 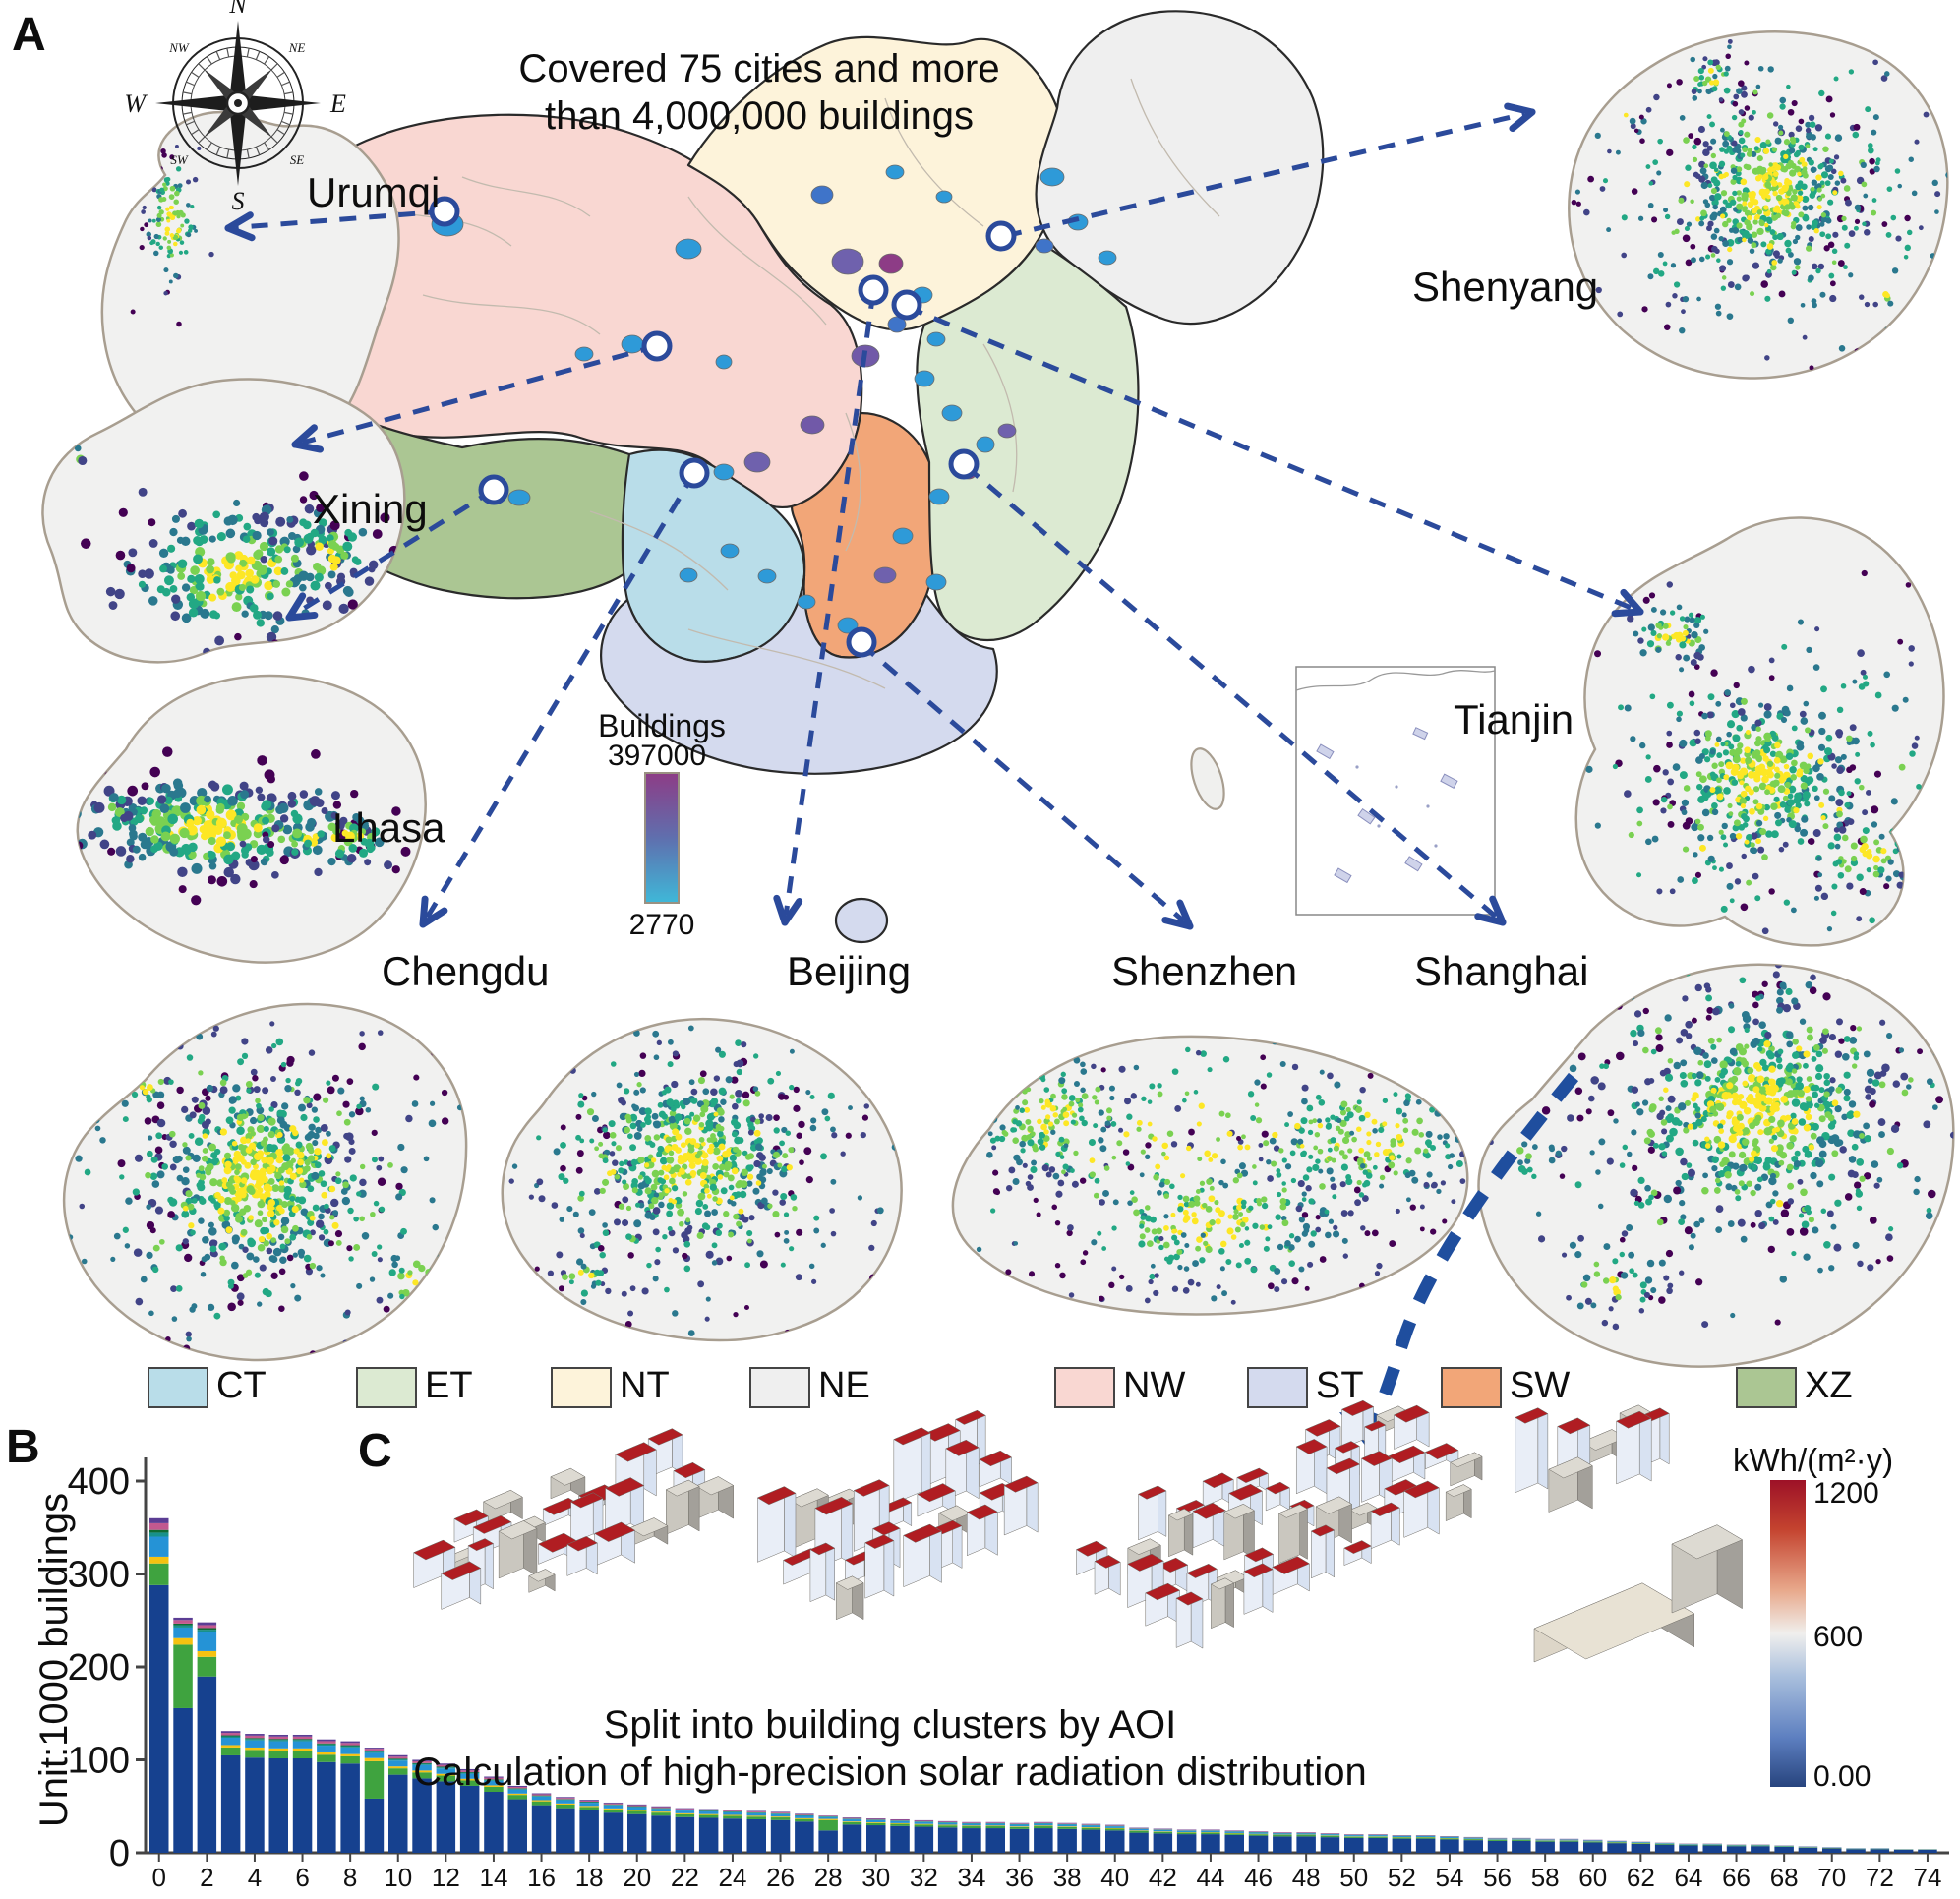 I want to click on compass-s-label: S, so click(x=238, y=201).